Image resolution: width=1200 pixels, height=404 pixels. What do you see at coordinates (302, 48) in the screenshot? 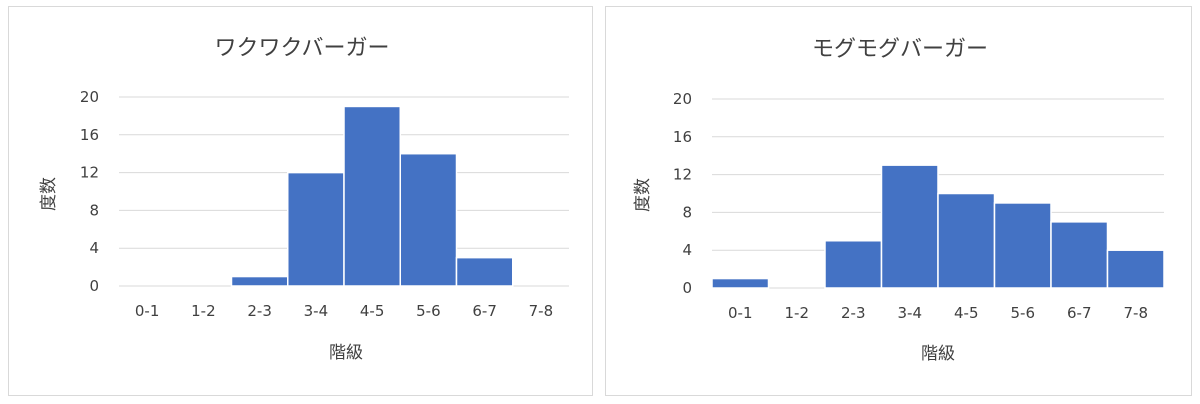
I see `chart-title: ワクワクバーガー` at bounding box center [302, 48].